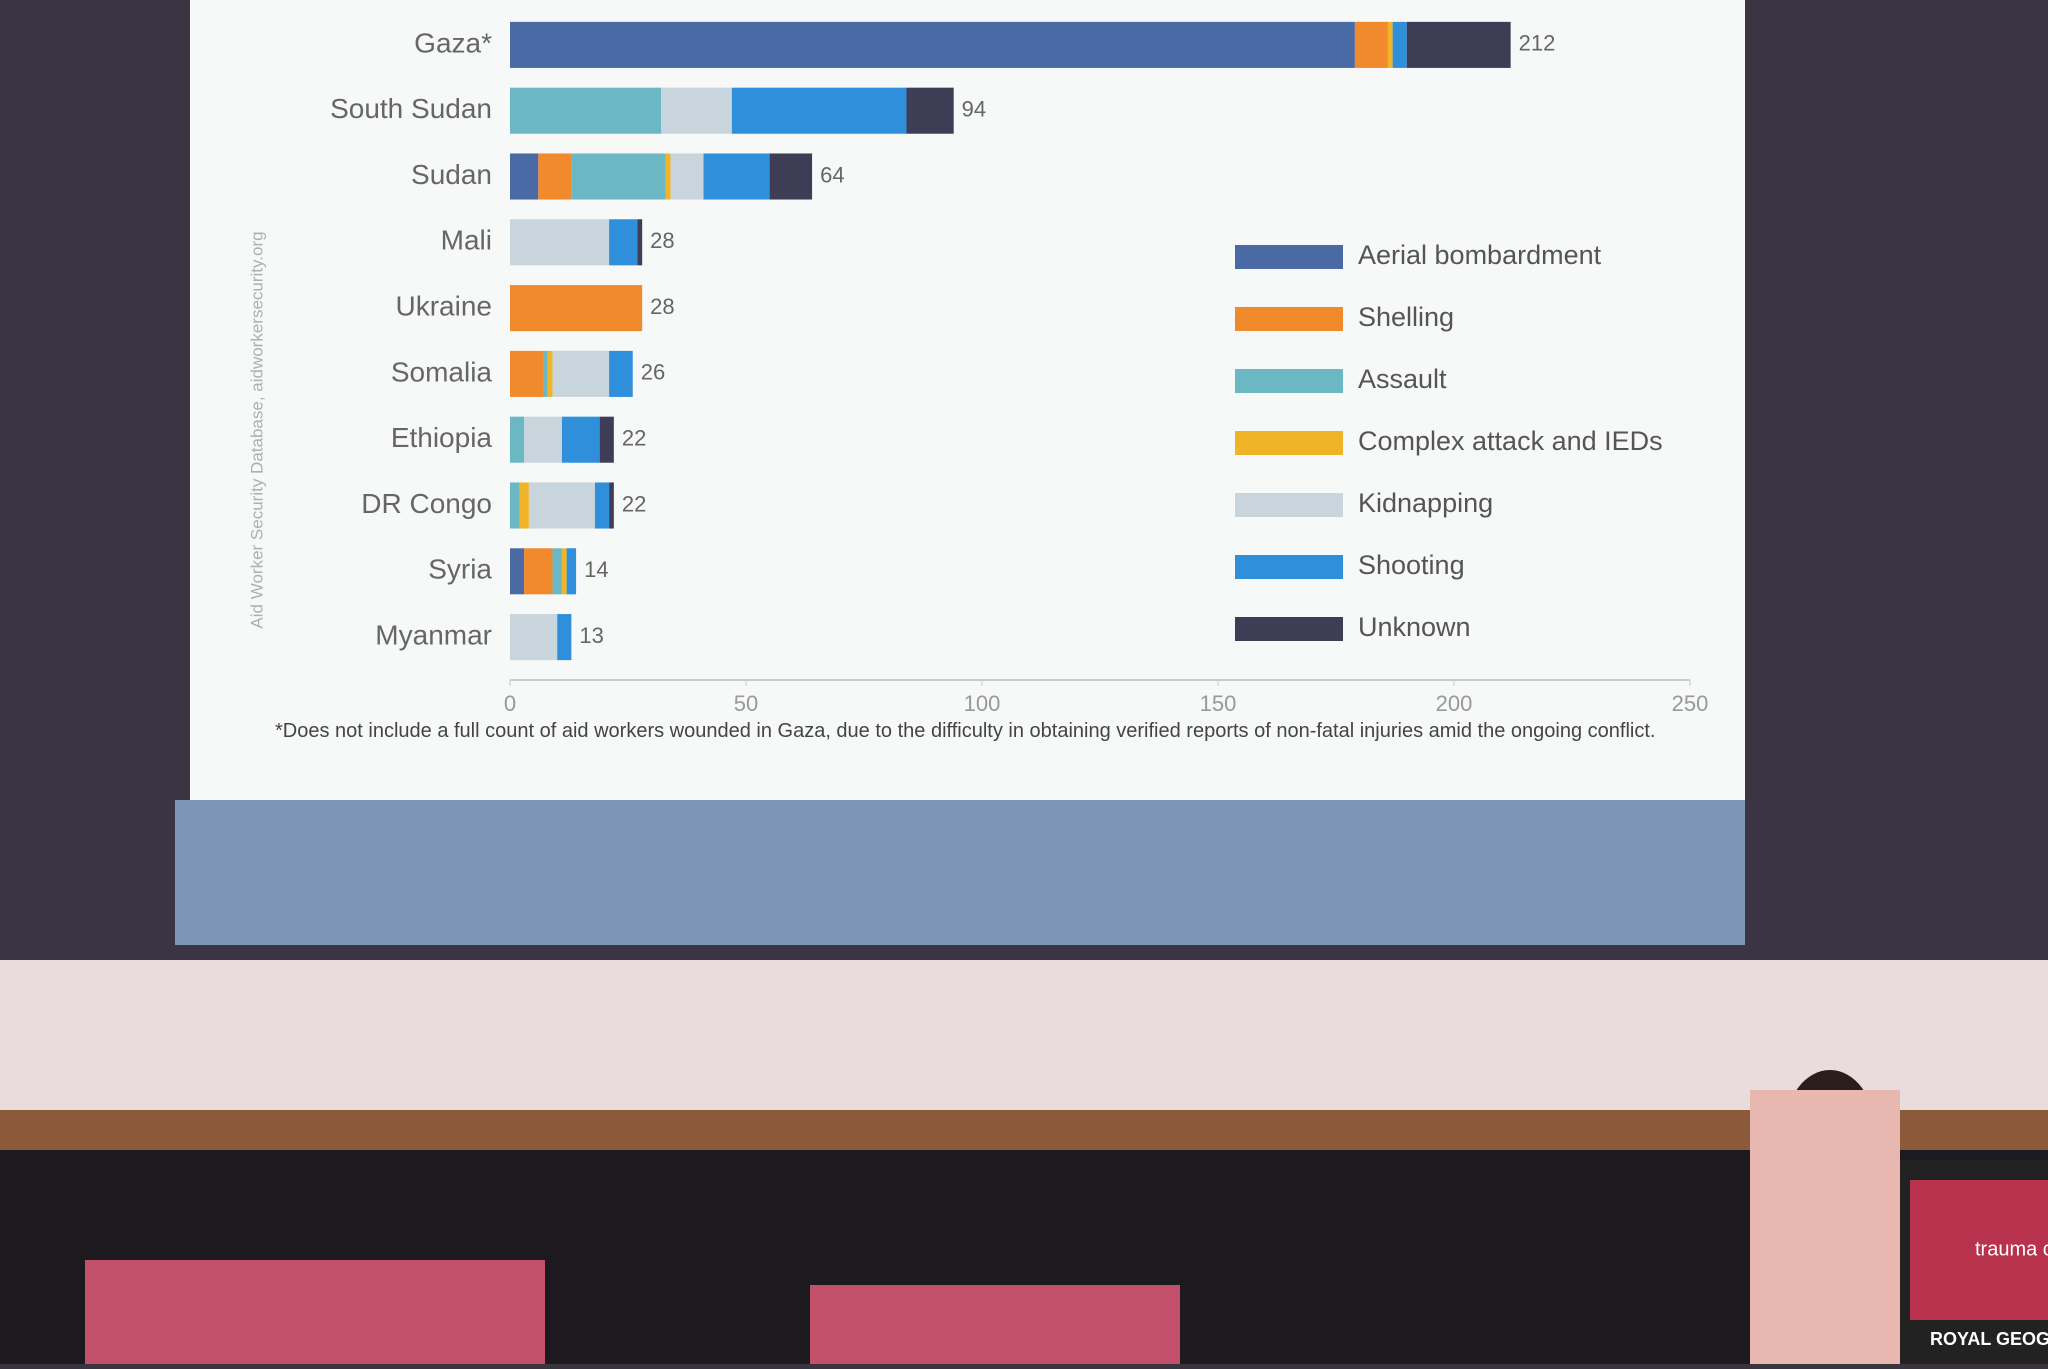 The image size is (2048, 1369). I want to click on y-tick-label: Myanmar, so click(433, 634).